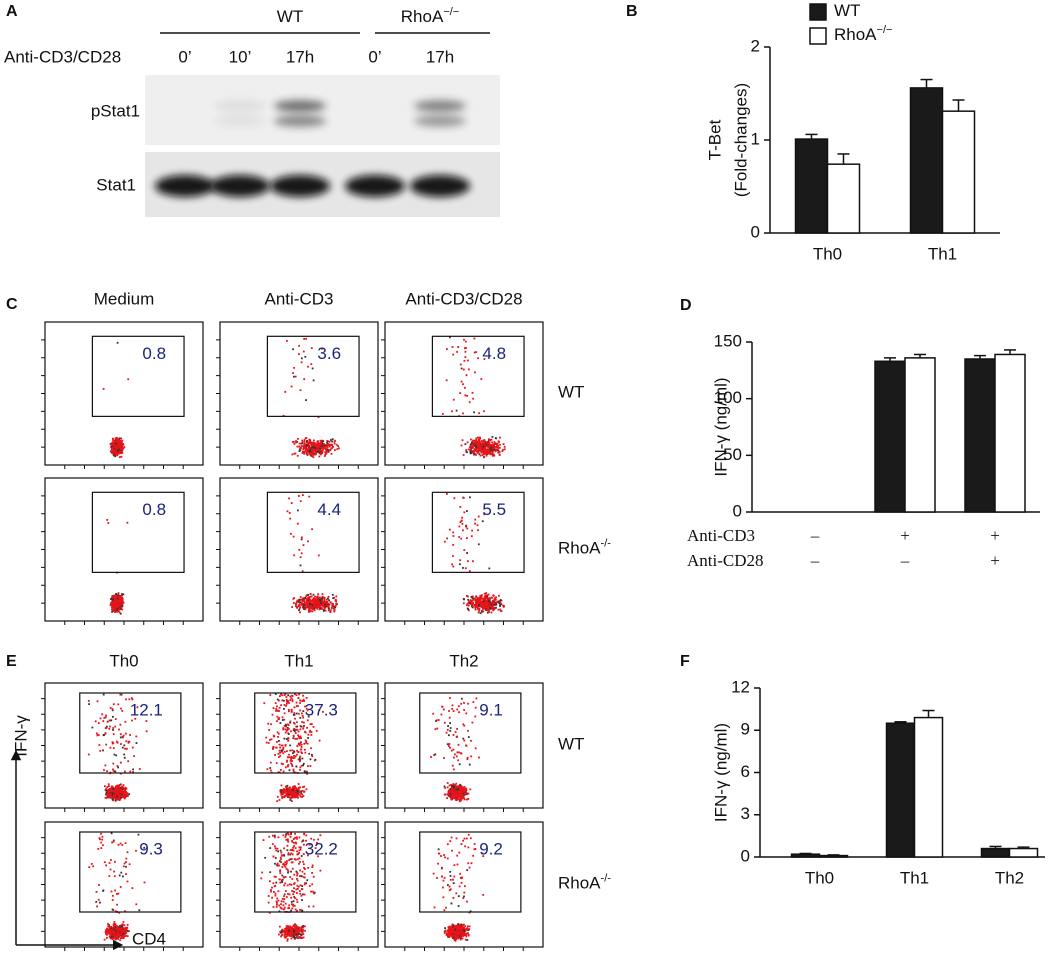 The height and width of the screenshot is (953, 1050). What do you see at coordinates (478, 376) in the screenshot?
I see `gate` at bounding box center [478, 376].